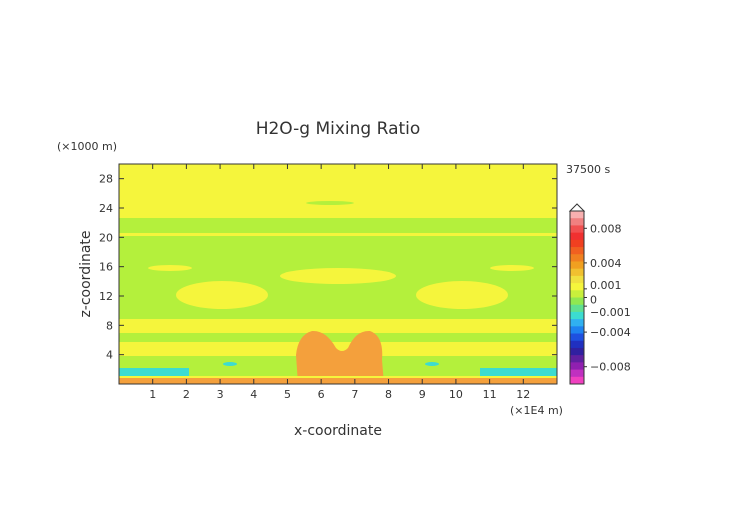 This screenshot has height=532, width=752. I want to click on y-unit-label: (×1000 m), so click(87, 146).